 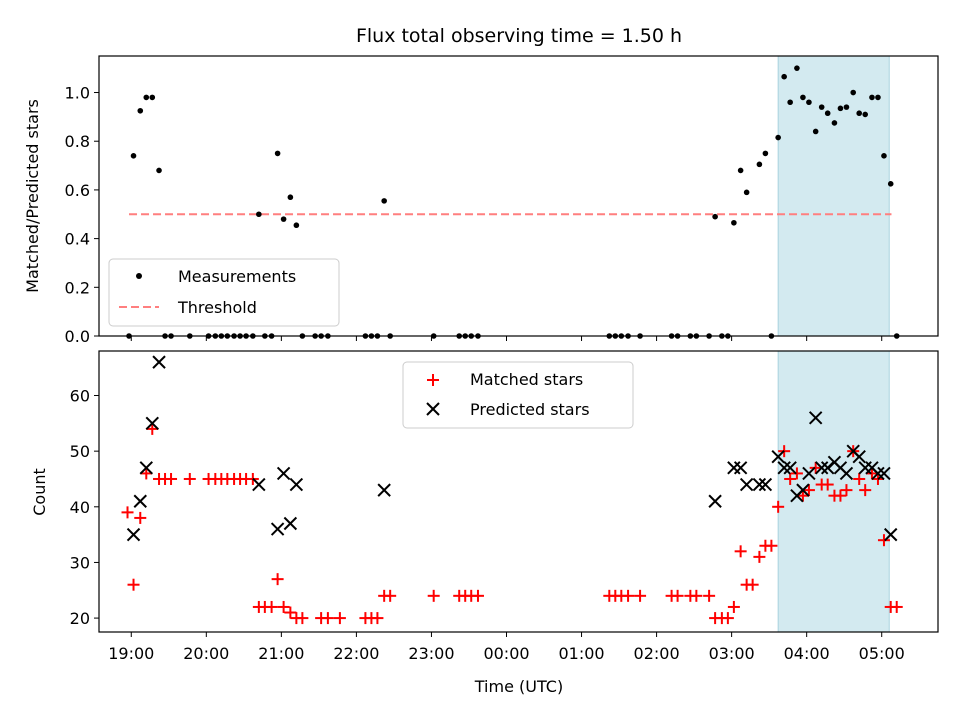 I want to click on legend-matched-marker, so click(x=433, y=380).